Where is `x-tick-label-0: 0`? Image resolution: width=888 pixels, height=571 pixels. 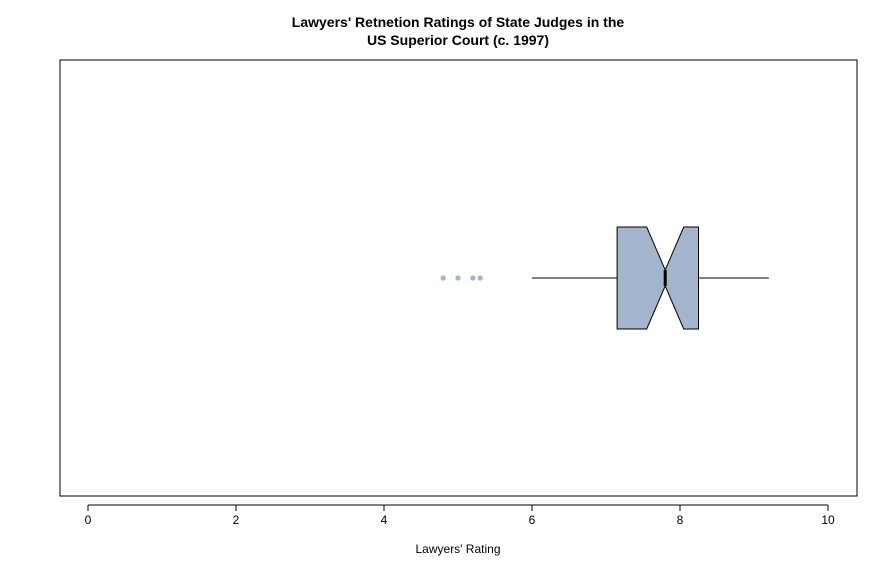 x-tick-label-0: 0 is located at coordinates (88, 520).